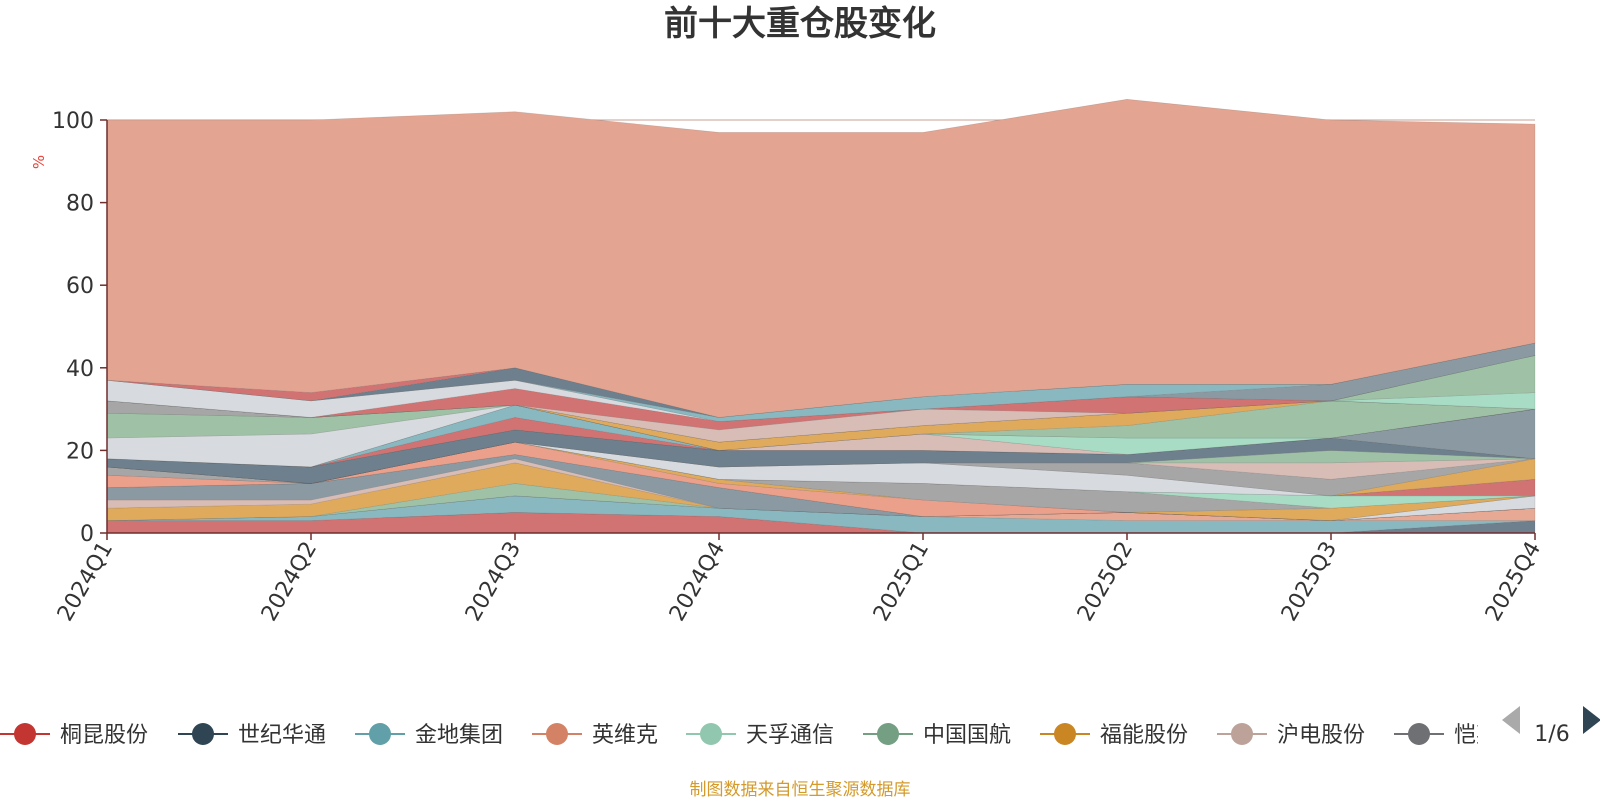 This screenshot has width=1600, height=800. Describe the element at coordinates (697, 582) in the screenshot. I see `x-tick-label-2024Q4: 2024Q4` at that location.